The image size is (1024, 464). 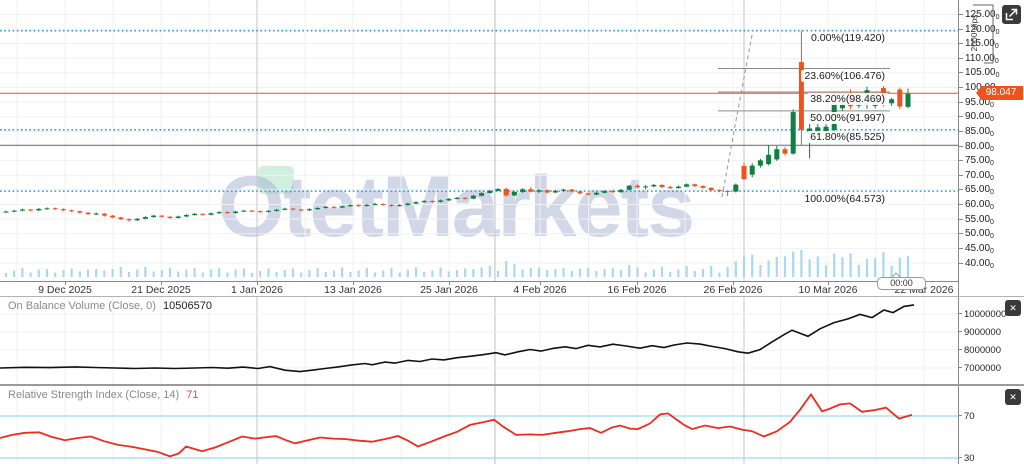 I want to click on rsi-close-button: ✕, so click(x=1013, y=397).